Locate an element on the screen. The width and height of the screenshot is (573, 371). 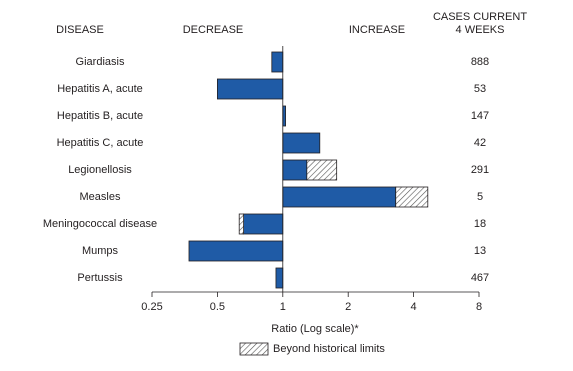
cases-value: 13 is located at coordinates (480, 251).